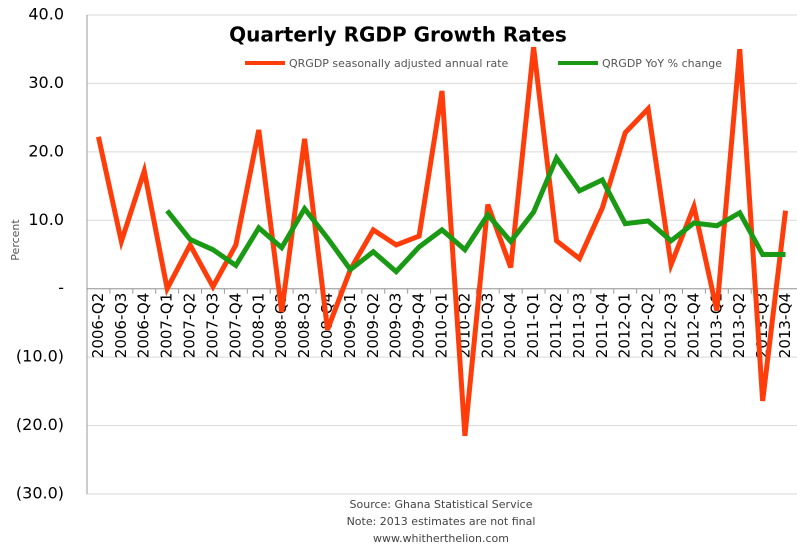  What do you see at coordinates (510, 326) in the screenshot?
I see `x-tick-label: 2010-Q4` at bounding box center [510, 326].